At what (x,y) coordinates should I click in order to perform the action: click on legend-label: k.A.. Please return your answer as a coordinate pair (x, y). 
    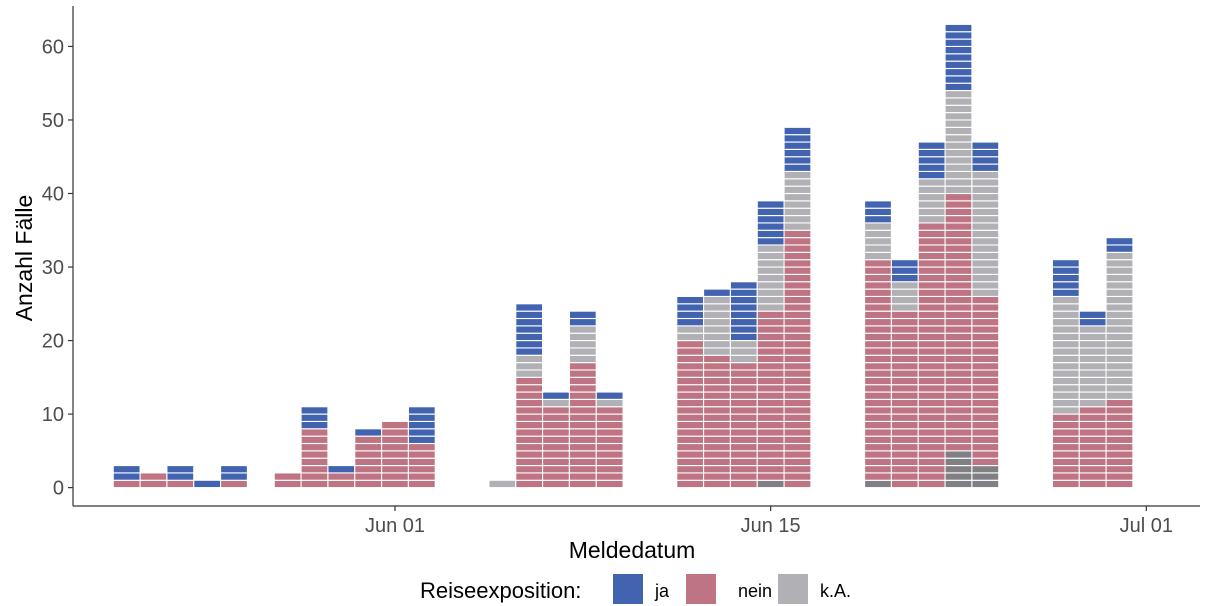
    Looking at the image, I should click on (835, 591).